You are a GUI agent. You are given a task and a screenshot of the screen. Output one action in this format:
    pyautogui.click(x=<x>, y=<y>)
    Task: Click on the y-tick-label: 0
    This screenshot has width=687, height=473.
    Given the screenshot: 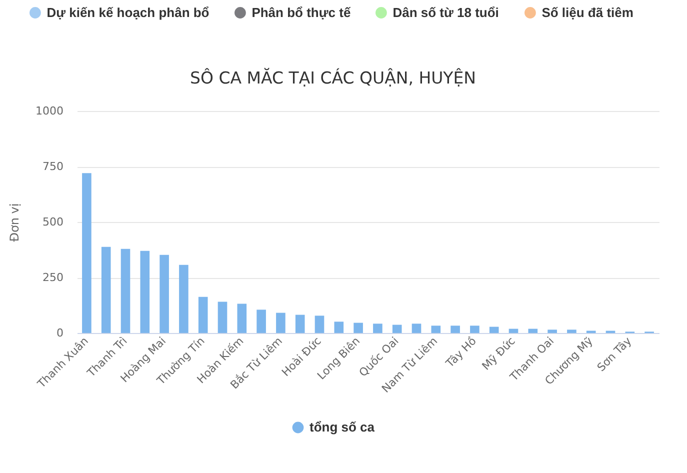 What is the action you would take?
    pyautogui.click(x=60, y=333)
    